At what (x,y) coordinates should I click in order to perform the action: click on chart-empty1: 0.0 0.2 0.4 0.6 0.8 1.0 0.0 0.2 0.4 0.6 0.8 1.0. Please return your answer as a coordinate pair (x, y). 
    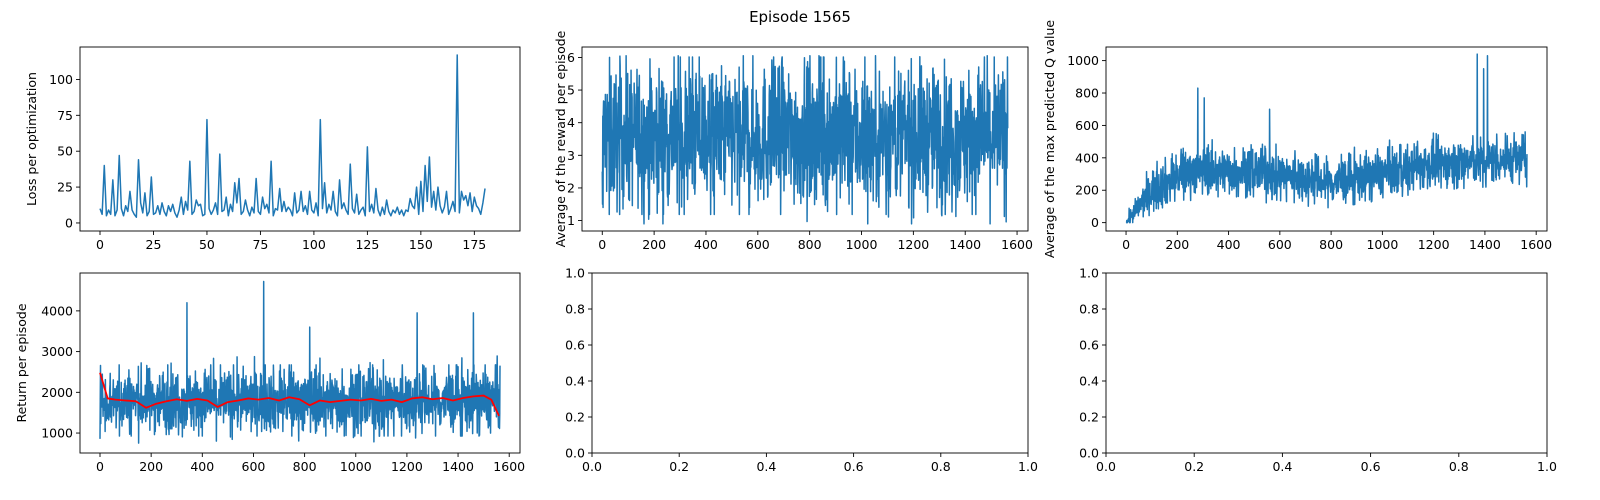
    Looking at the image, I should click on (801, 370).